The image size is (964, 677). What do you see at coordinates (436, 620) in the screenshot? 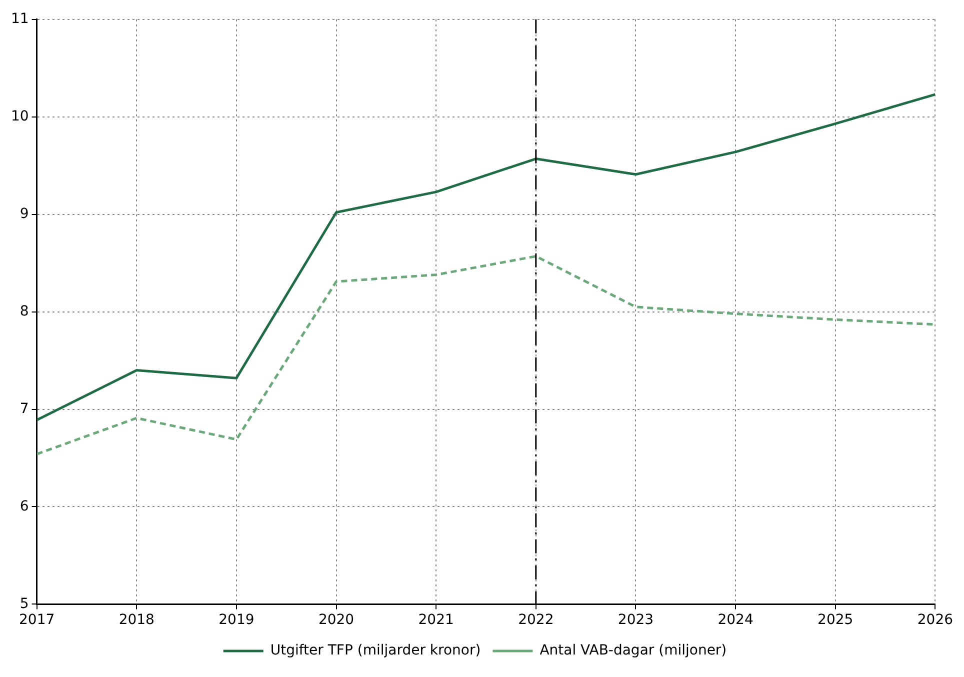
I see `x-tick-label: 2021` at bounding box center [436, 620].